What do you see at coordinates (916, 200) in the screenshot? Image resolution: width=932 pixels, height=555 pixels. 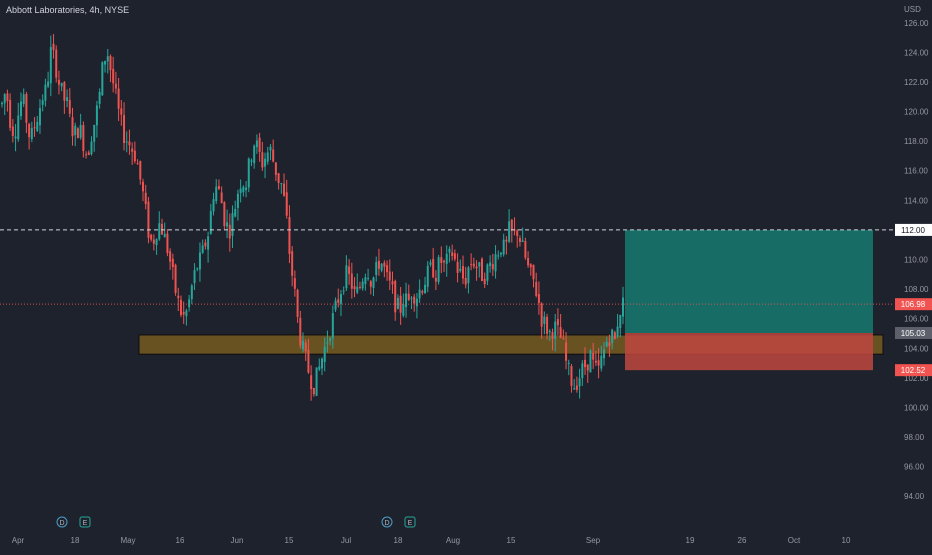 I see `y-tick-label: 114.00` at bounding box center [916, 200].